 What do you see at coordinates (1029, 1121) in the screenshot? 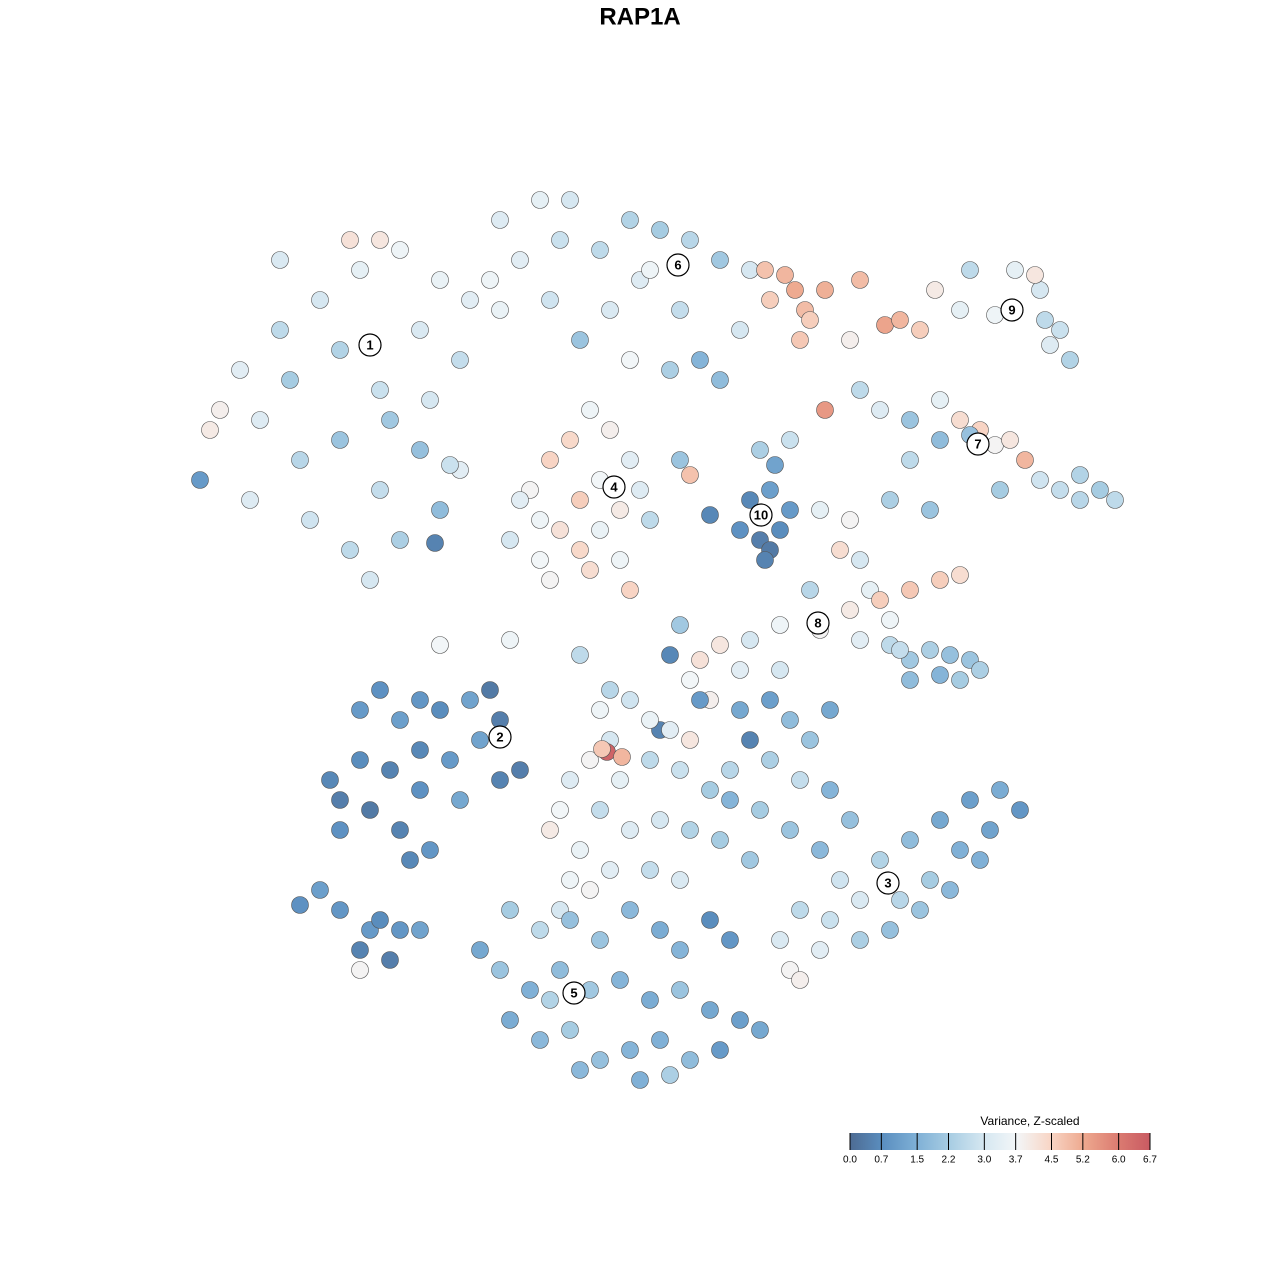
I see `colorbar-title: Variance, Z-scaled` at bounding box center [1029, 1121].